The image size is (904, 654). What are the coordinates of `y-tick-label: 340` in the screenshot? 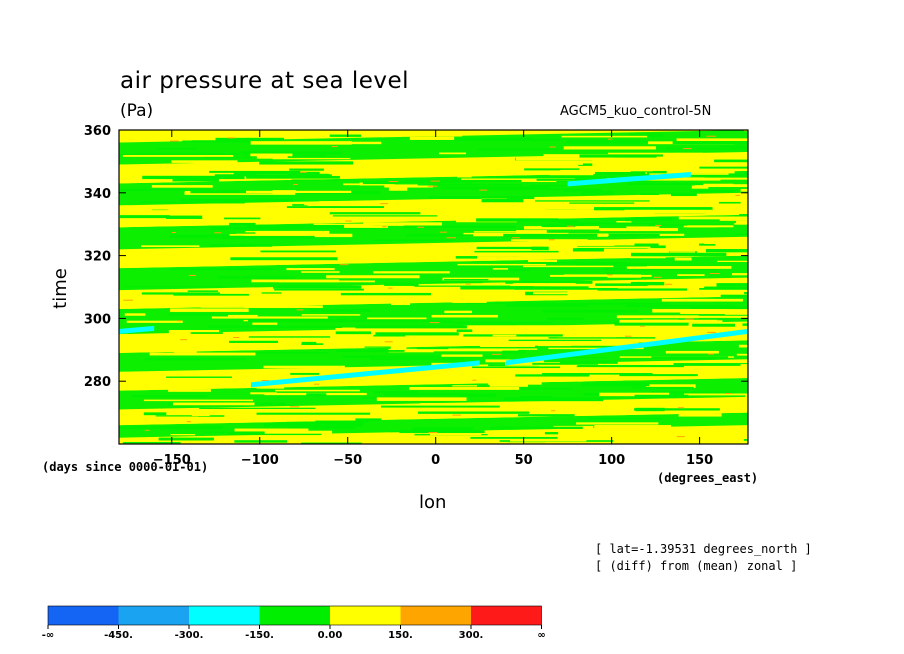 It's located at (97, 194).